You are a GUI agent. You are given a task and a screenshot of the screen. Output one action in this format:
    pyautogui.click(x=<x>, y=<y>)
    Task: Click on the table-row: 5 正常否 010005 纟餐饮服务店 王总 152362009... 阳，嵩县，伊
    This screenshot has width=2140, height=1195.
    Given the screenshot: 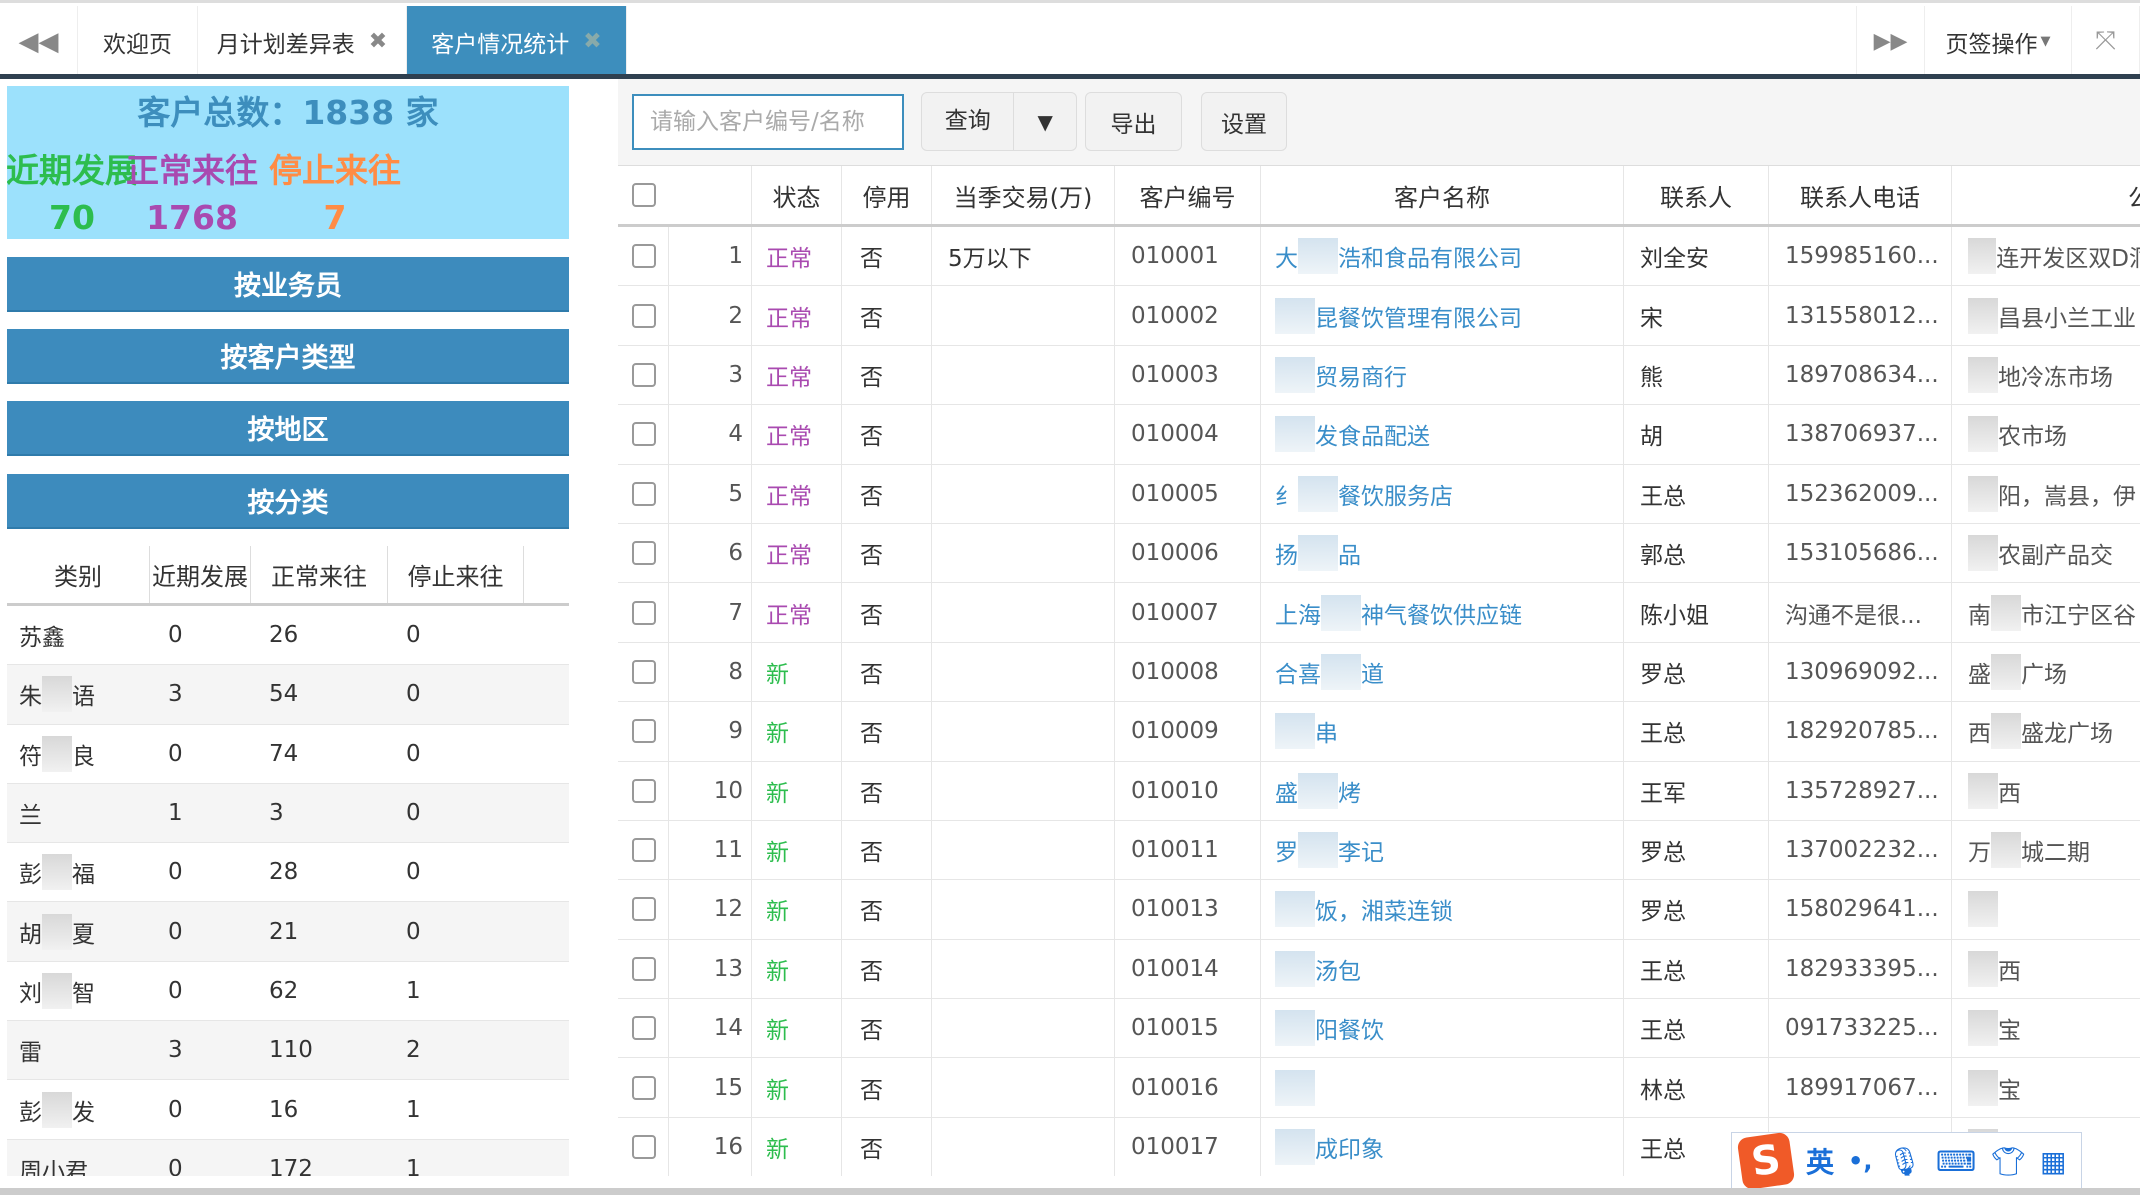 What is the action you would take?
    pyautogui.click(x=1379, y=494)
    